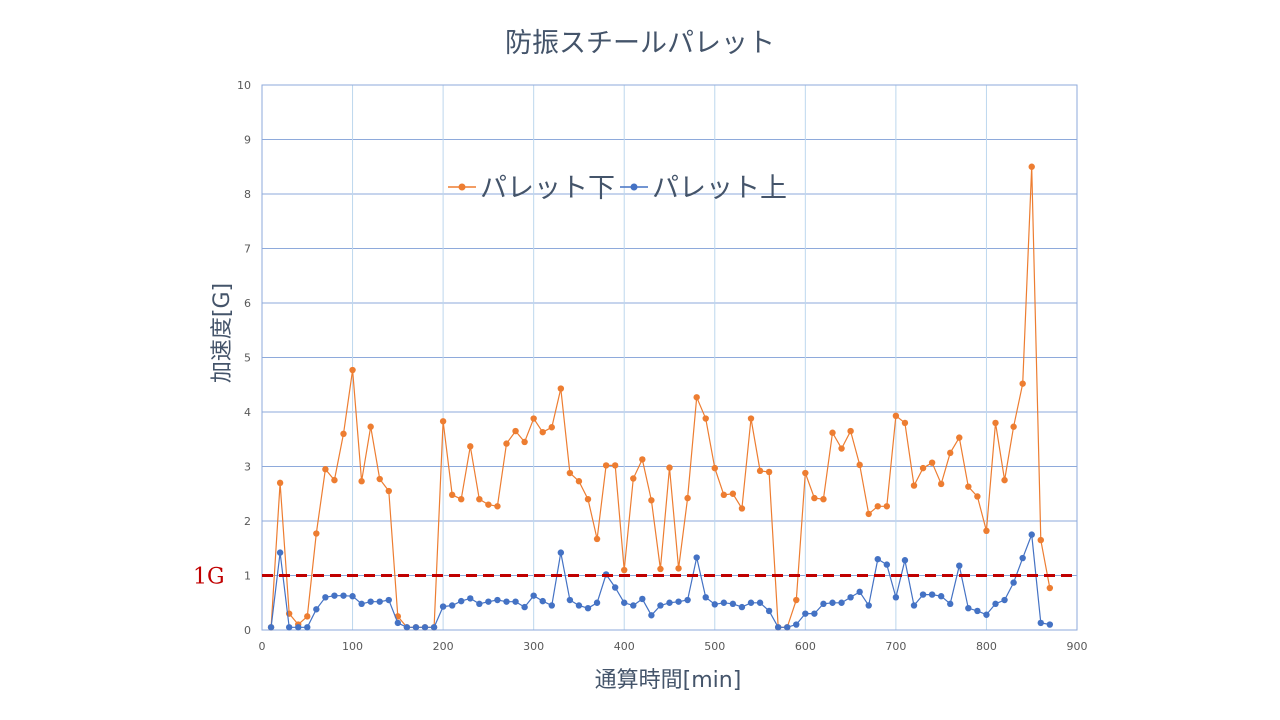  Describe the element at coordinates (352, 646) in the screenshot. I see `x-tick-label: 100` at that location.